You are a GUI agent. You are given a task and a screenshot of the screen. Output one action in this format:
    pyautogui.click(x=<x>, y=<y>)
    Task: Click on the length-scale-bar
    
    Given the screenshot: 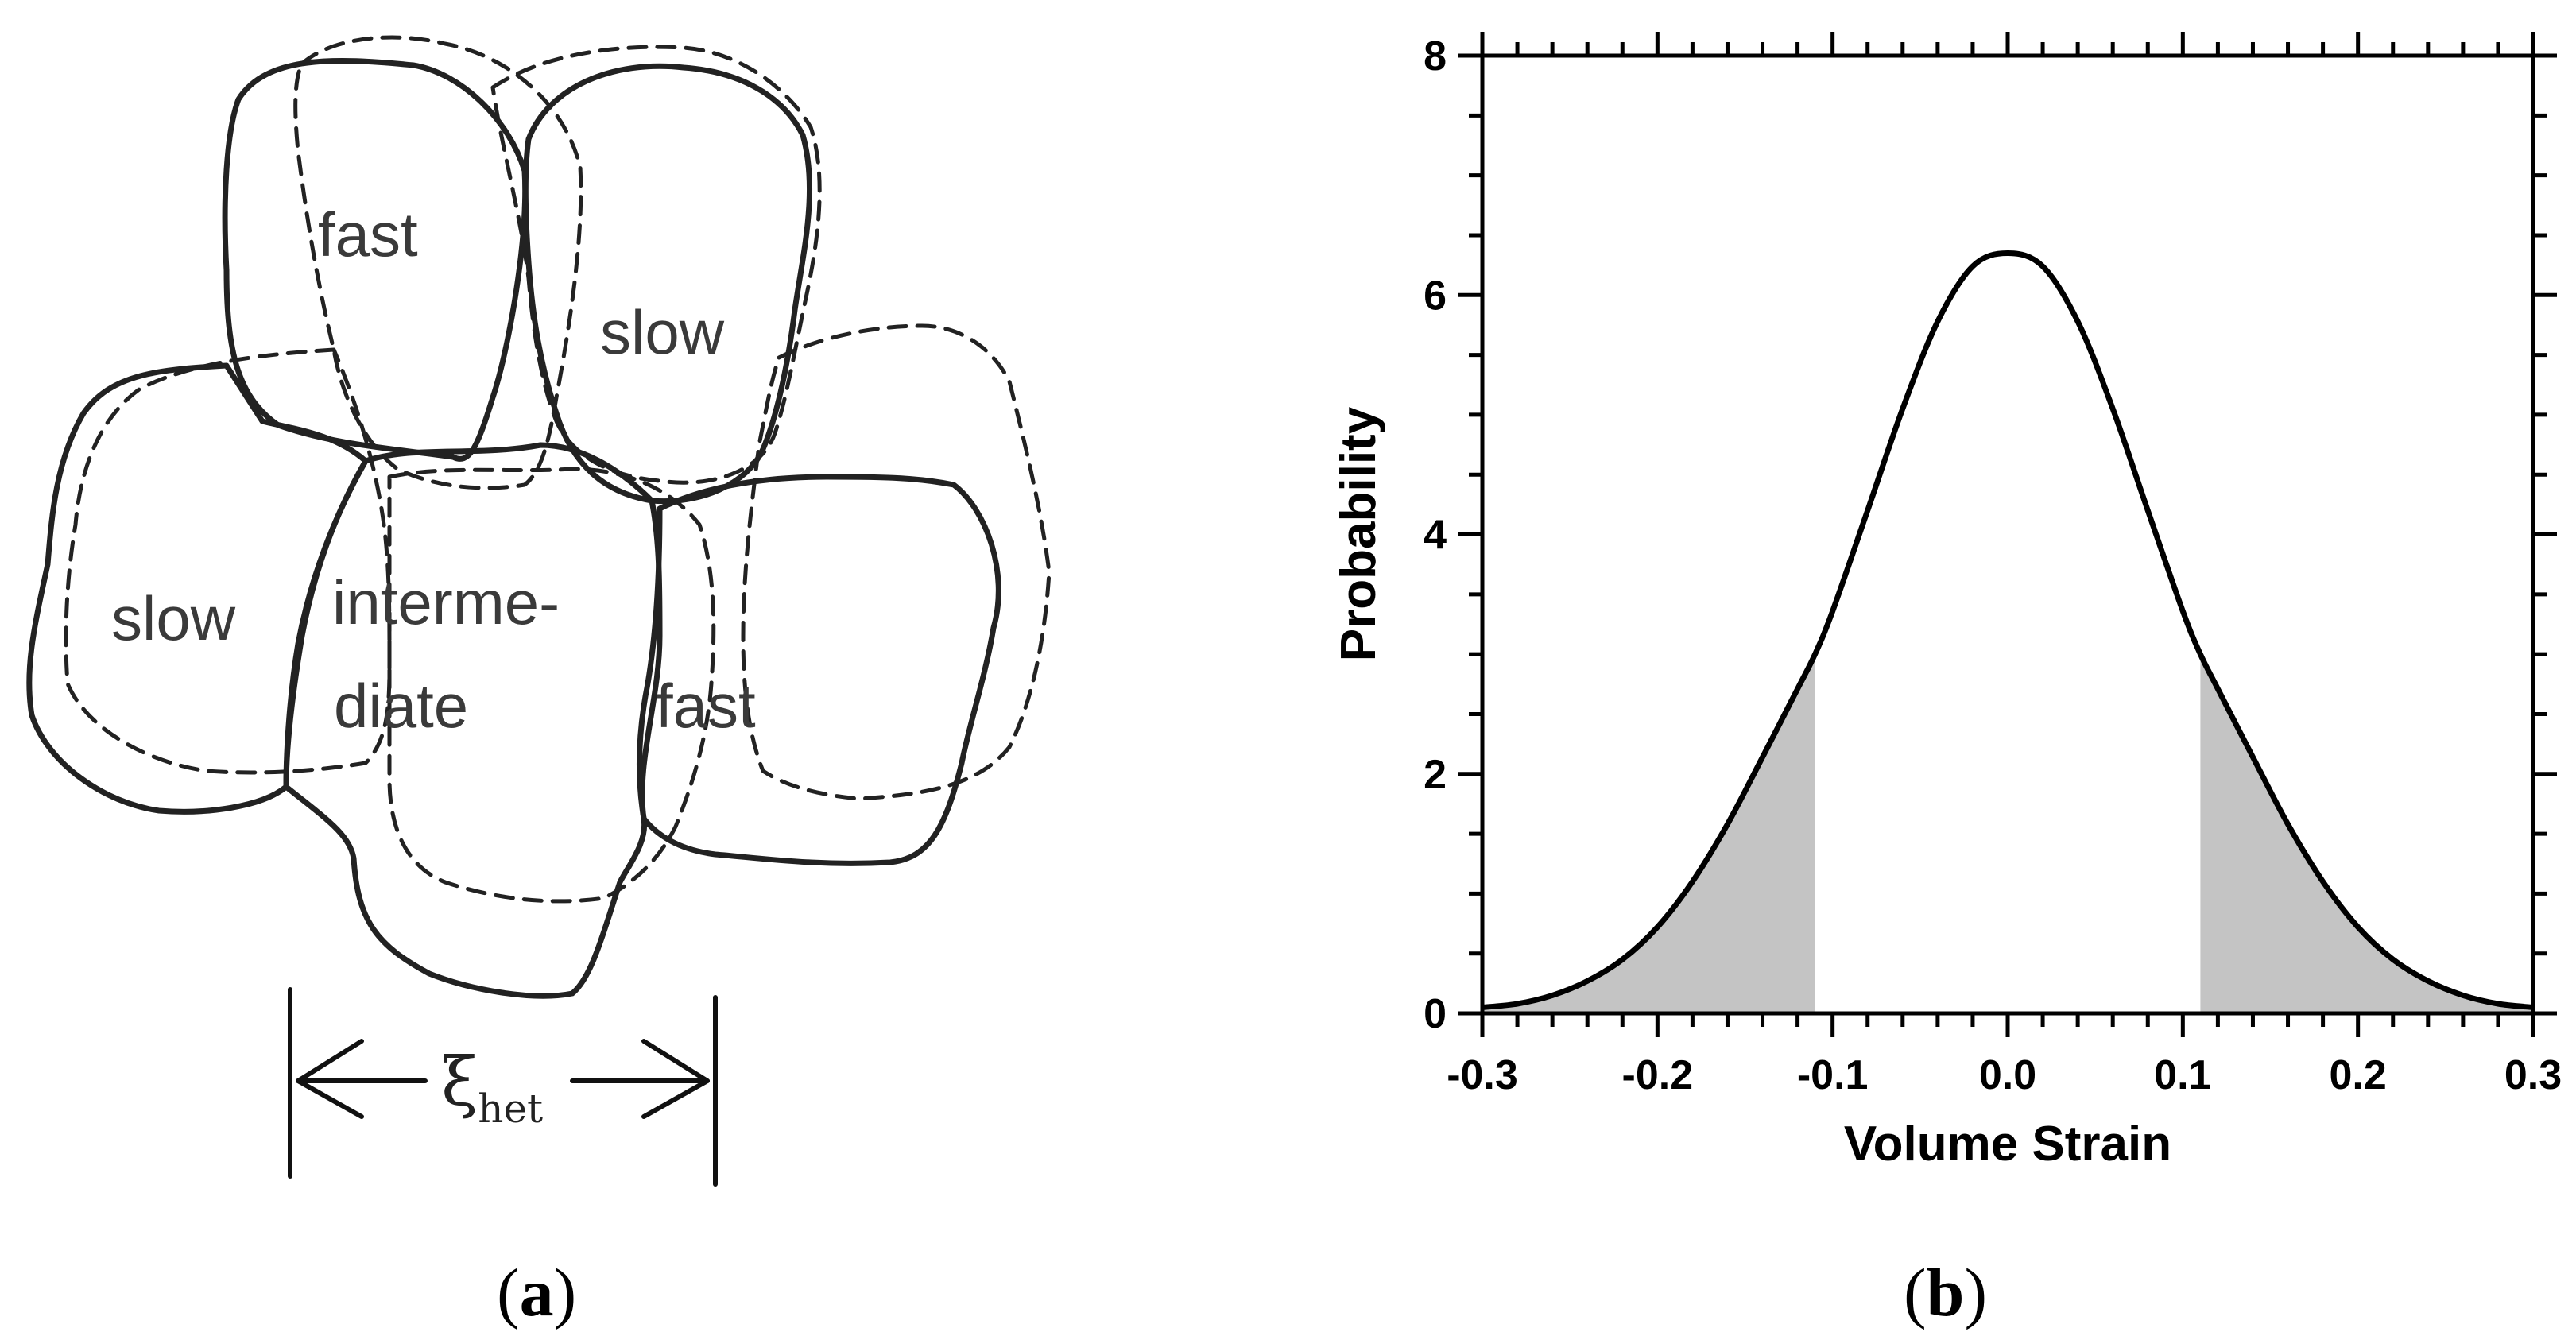 What is the action you would take?
    pyautogui.click(x=503, y=1087)
    